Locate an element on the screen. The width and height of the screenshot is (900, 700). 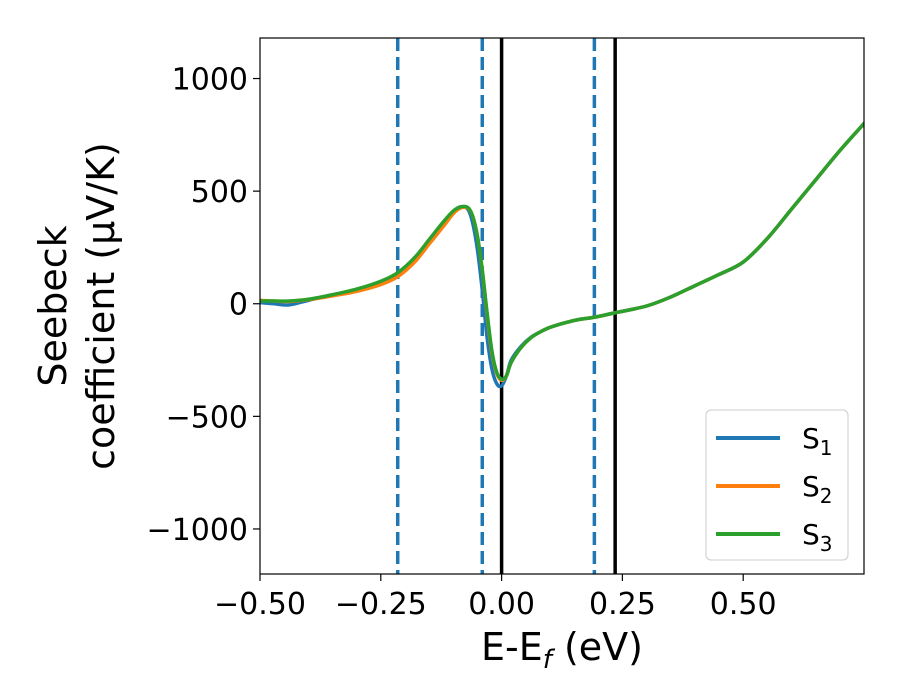
x-axis-label-main: E-E is located at coordinates (512, 647).